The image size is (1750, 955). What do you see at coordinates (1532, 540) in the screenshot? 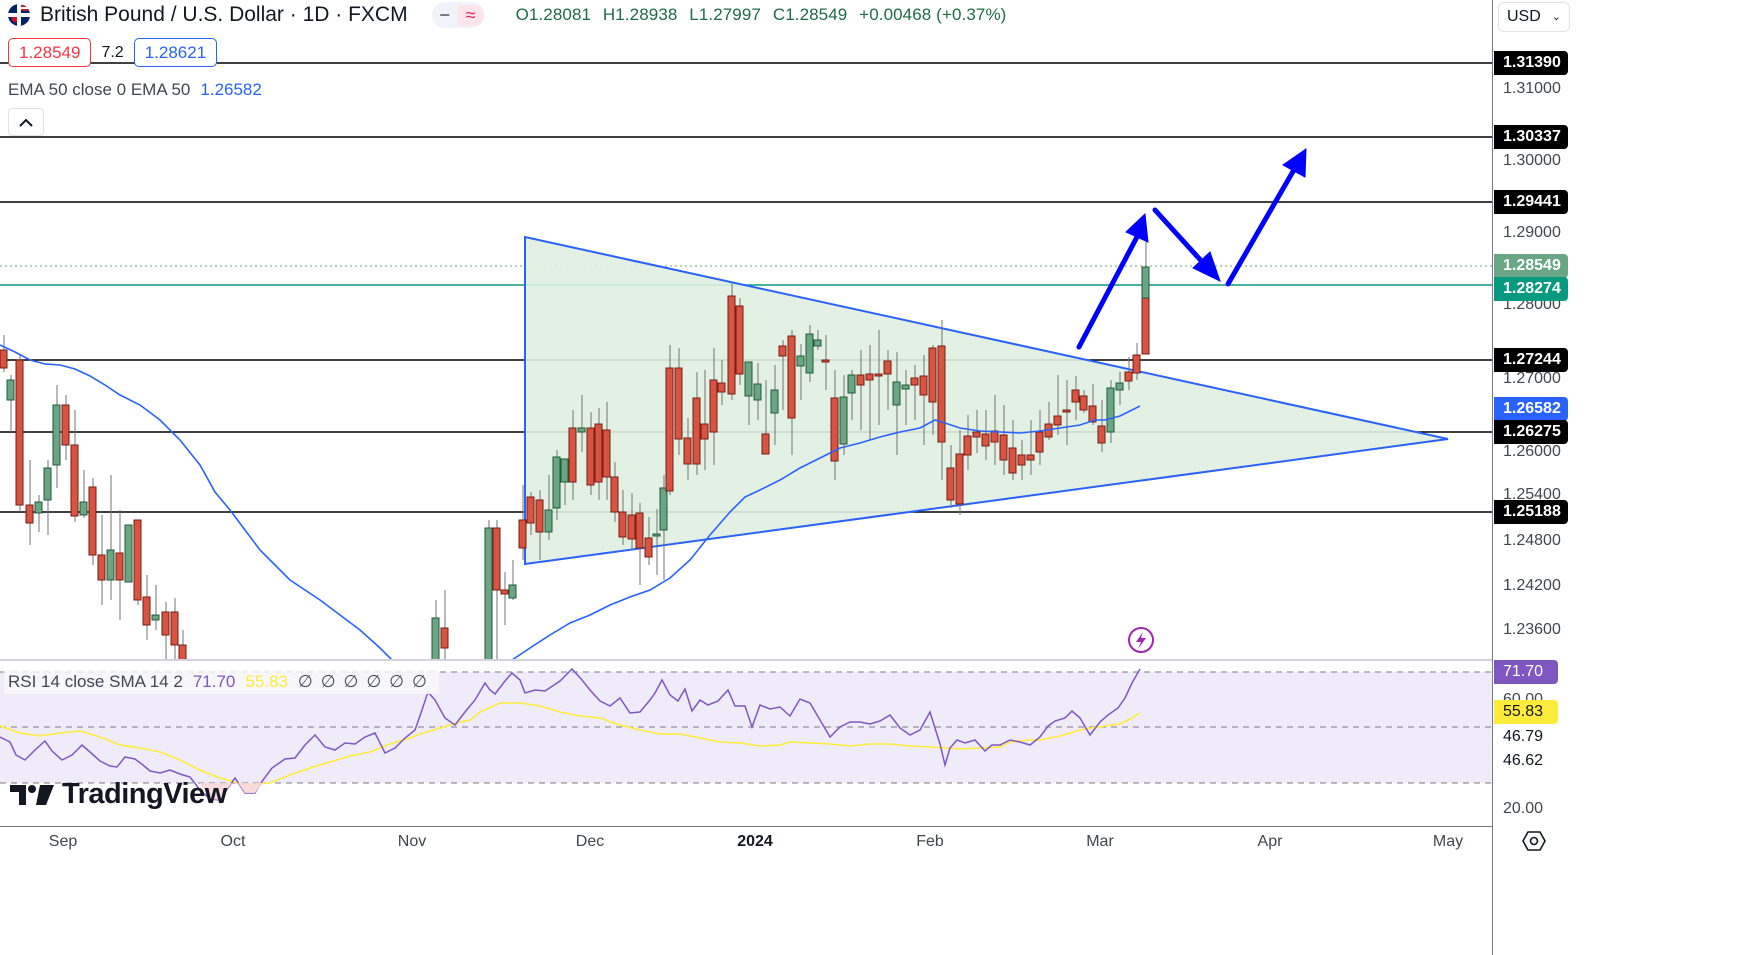
I see `price-tick: 1.24800` at bounding box center [1532, 540].